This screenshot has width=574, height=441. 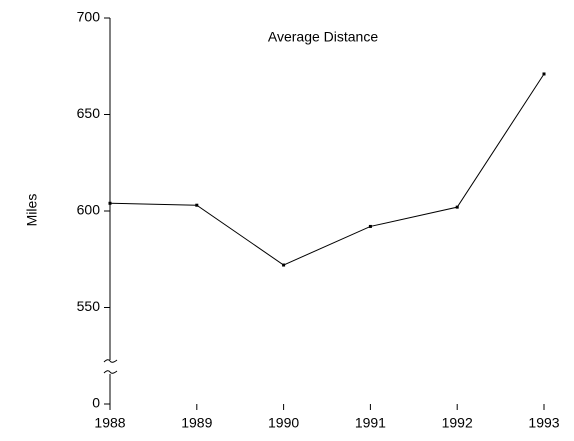 I want to click on y-tick-label: 650, so click(x=89, y=113).